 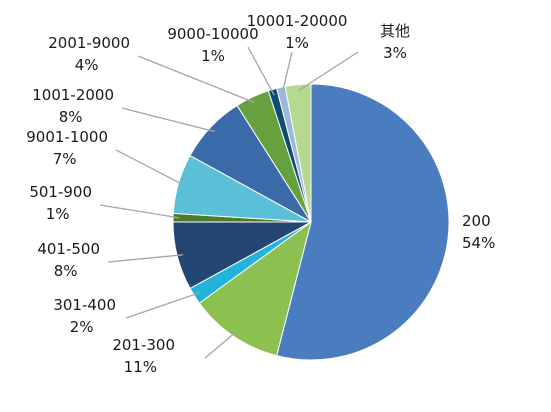 What do you see at coordinates (84, 305) in the screenshot?
I see `slice-category-label: 301-400` at bounding box center [84, 305].